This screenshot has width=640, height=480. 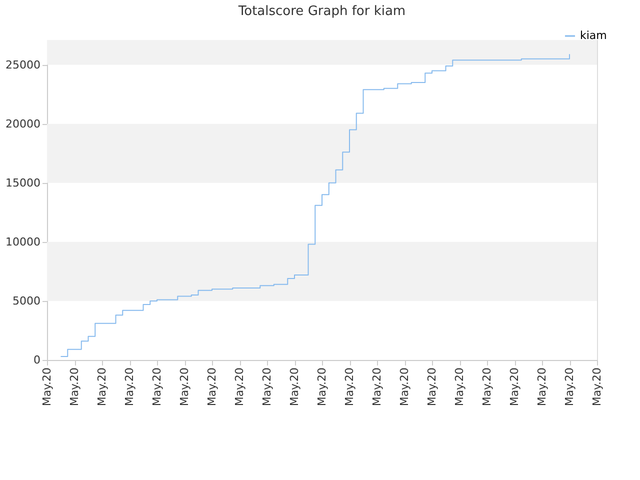 I want to click on y-tick-label: 0, so click(x=37, y=360).